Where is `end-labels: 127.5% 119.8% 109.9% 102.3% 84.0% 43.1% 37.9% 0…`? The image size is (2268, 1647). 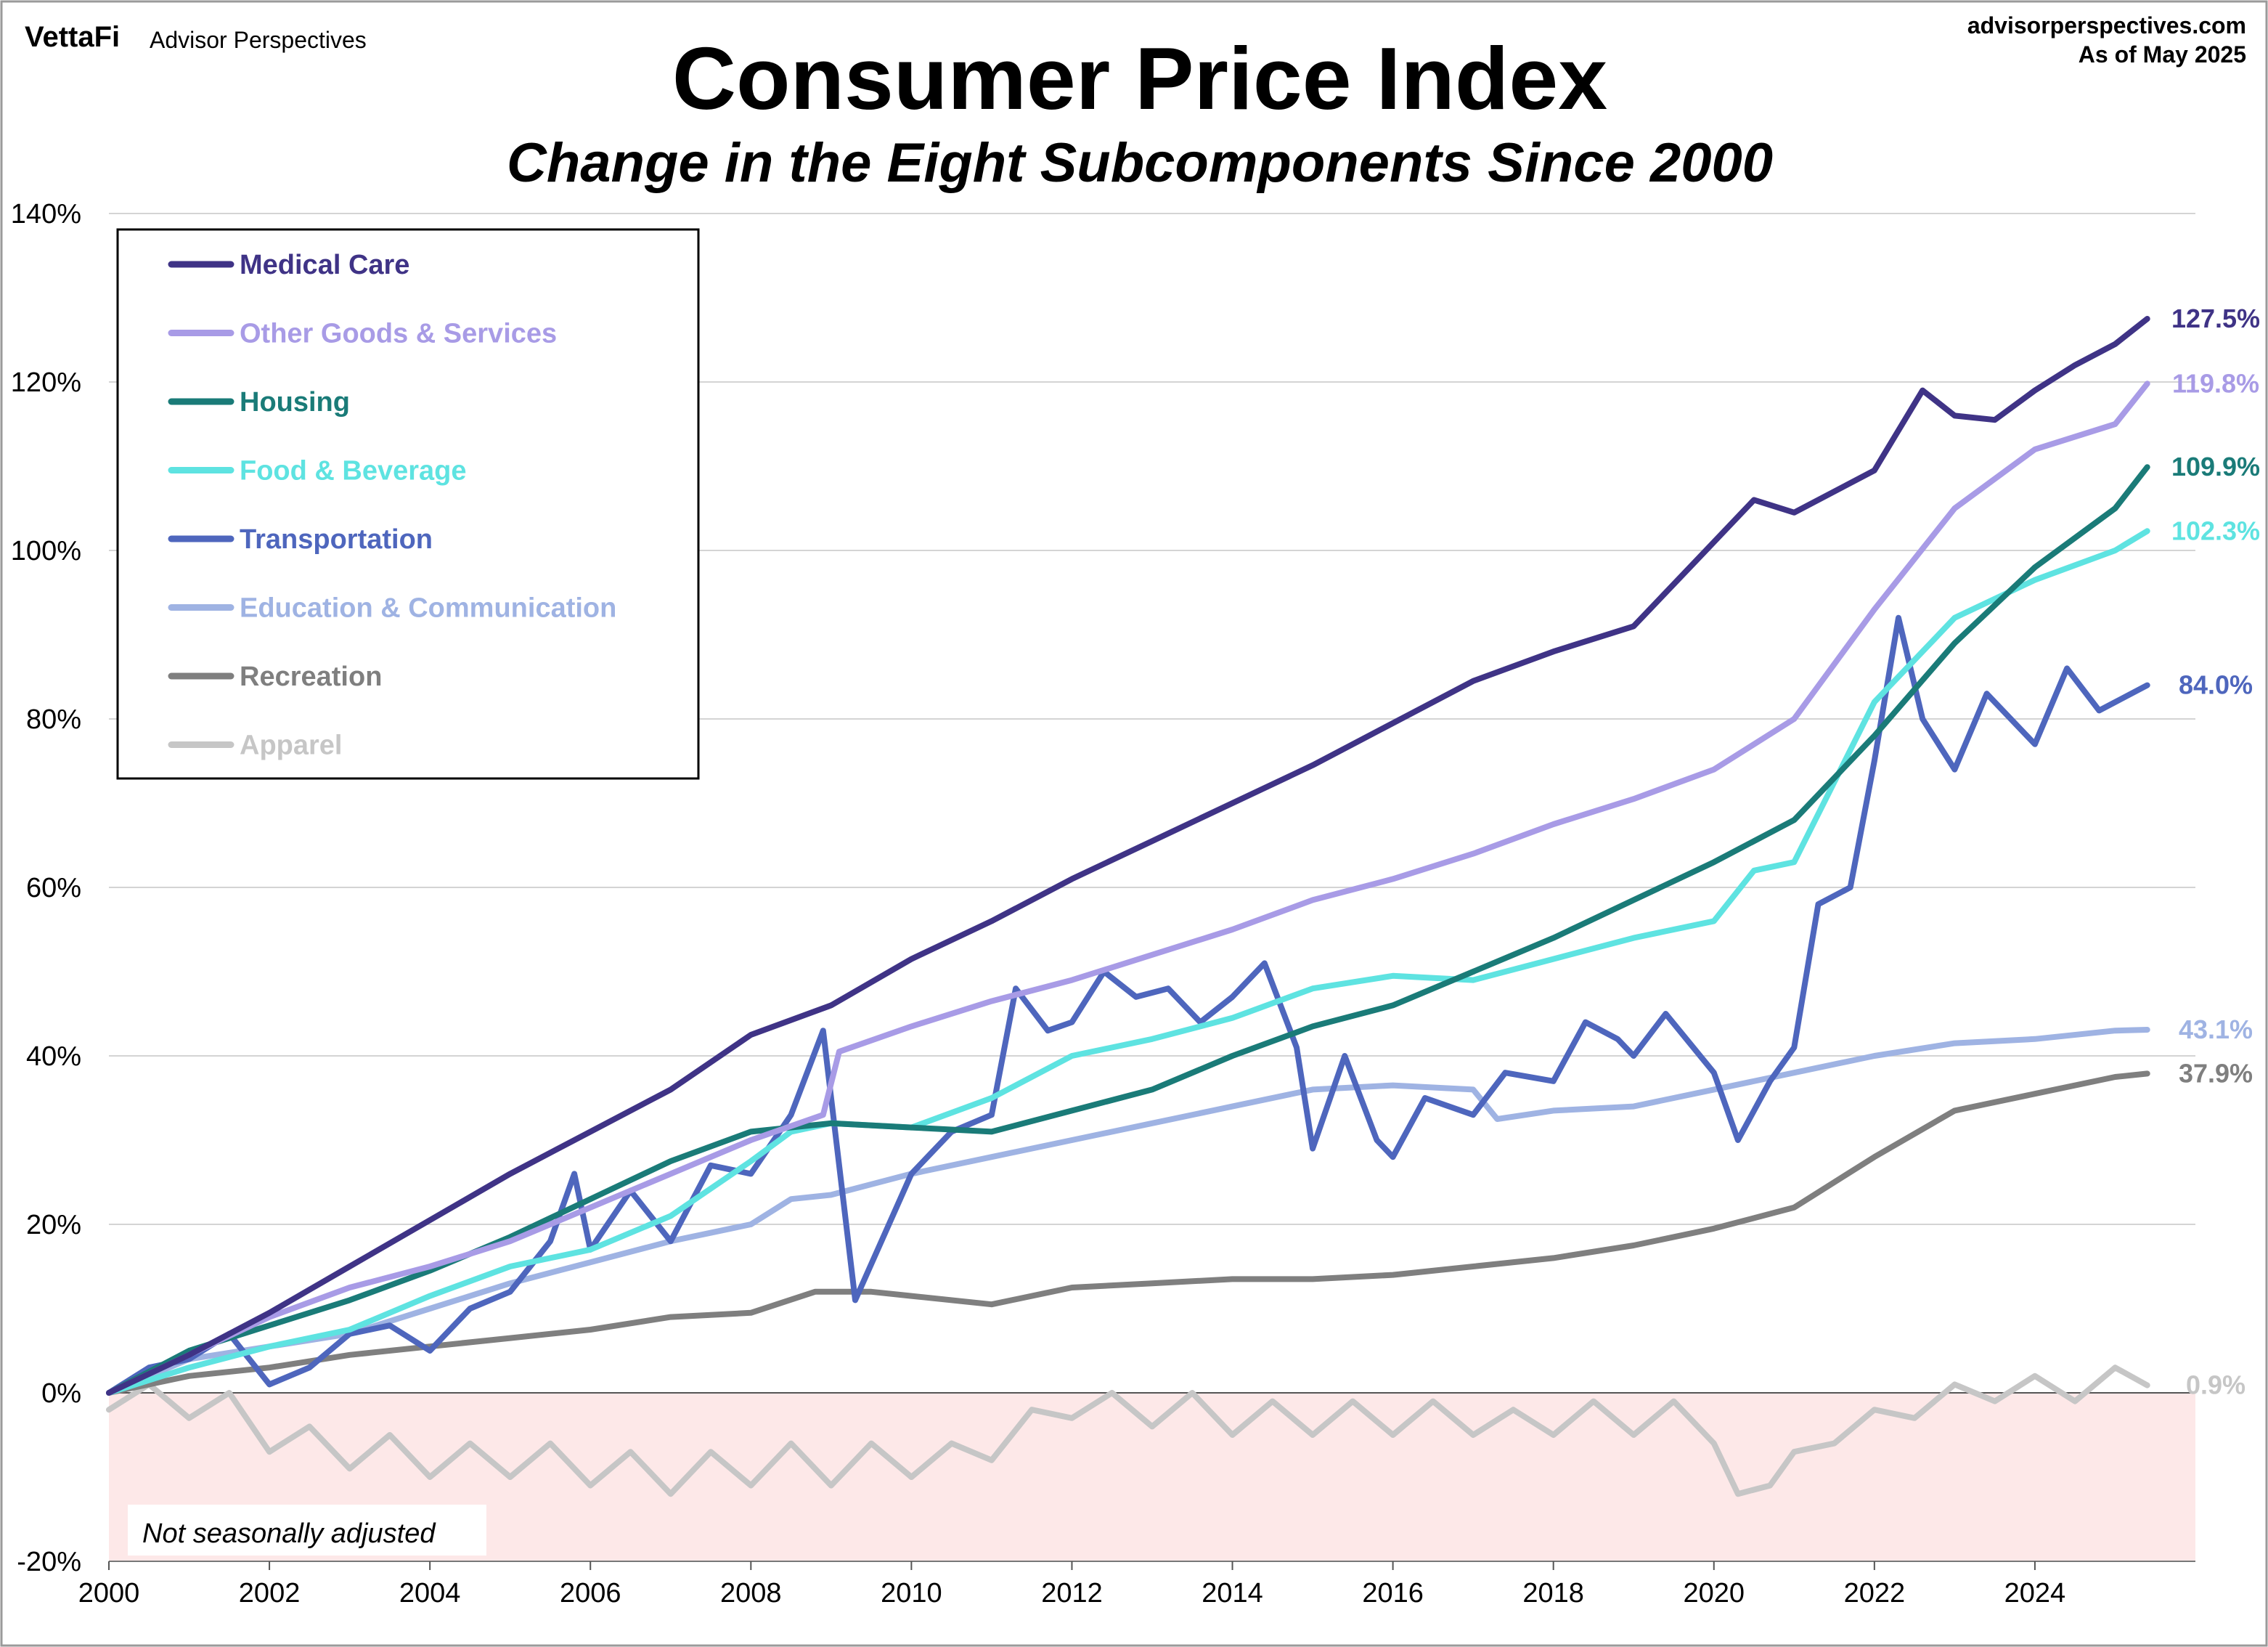
end-labels: 127.5% 119.8% 109.9% 102.3% 84.0% 43.1% 37.9% 0… is located at coordinates (2215, 852).